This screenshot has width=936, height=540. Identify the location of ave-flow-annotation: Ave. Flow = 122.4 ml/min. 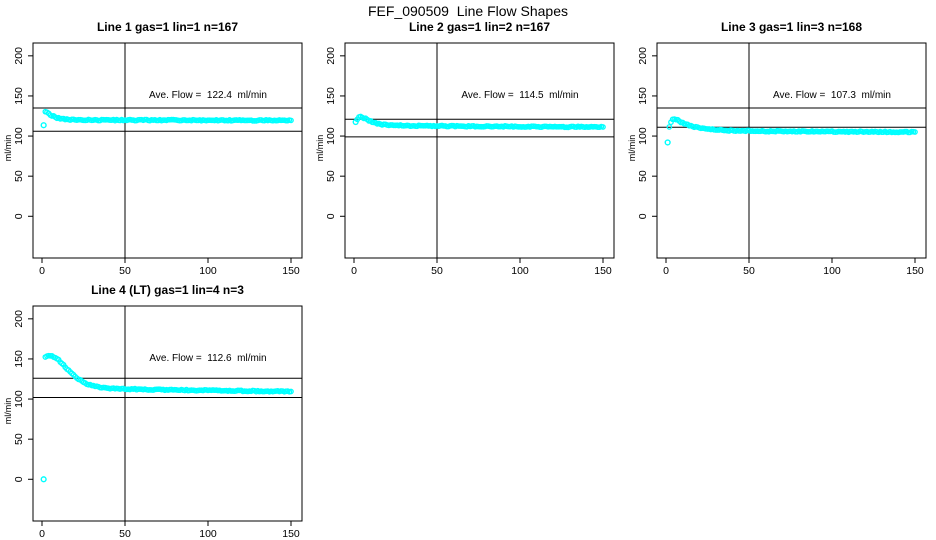
(208, 95).